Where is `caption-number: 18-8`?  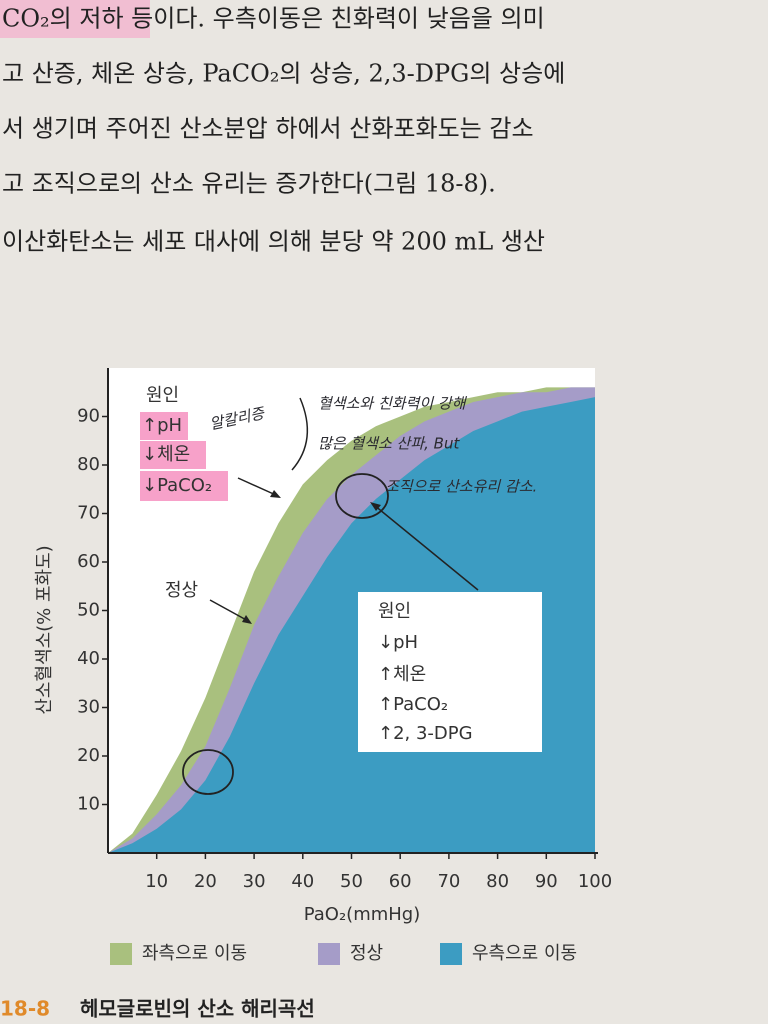 caption-number: 18-8 is located at coordinates (25, 1009).